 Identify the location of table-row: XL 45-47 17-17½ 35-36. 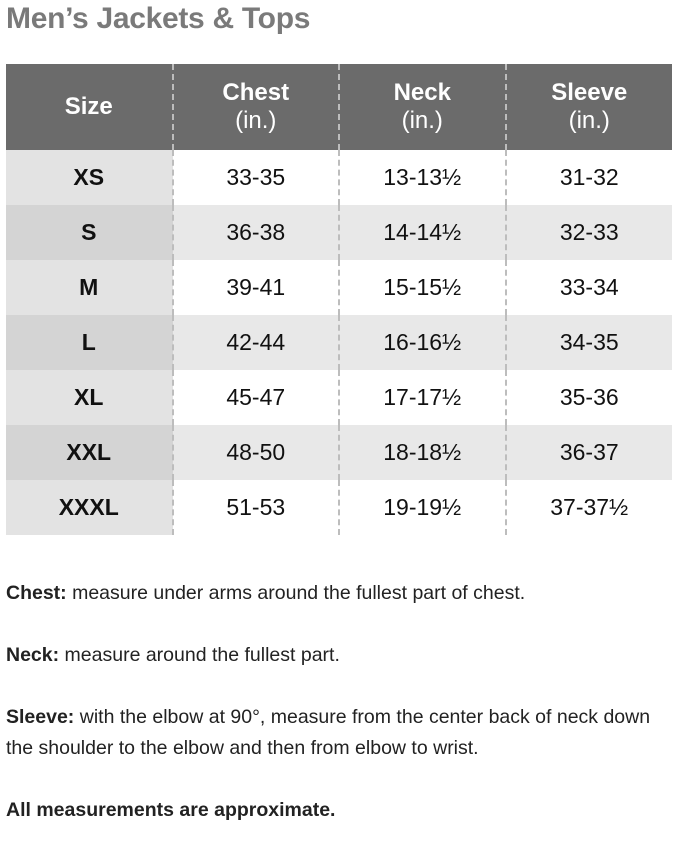
(339, 397).